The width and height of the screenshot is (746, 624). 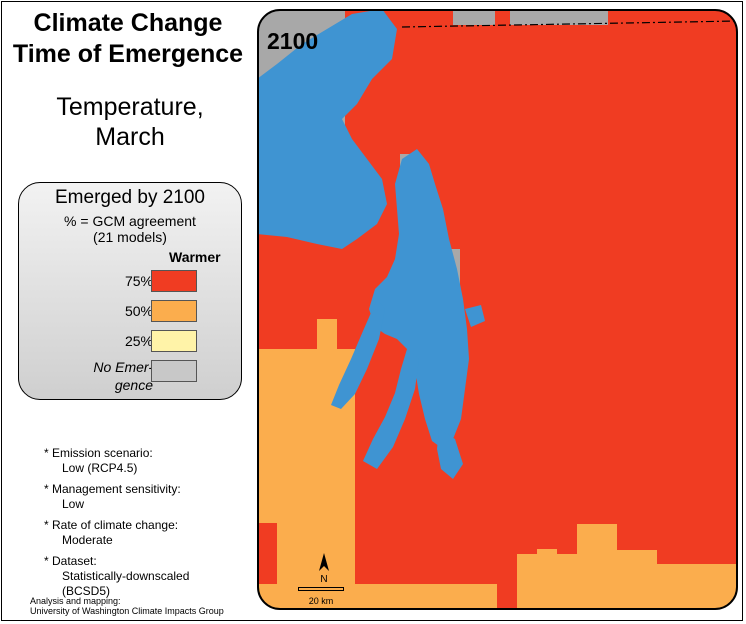 I want to click on note-emission-scenario: * Emission scenario: Low (RCP4.5), so click(x=149, y=461).